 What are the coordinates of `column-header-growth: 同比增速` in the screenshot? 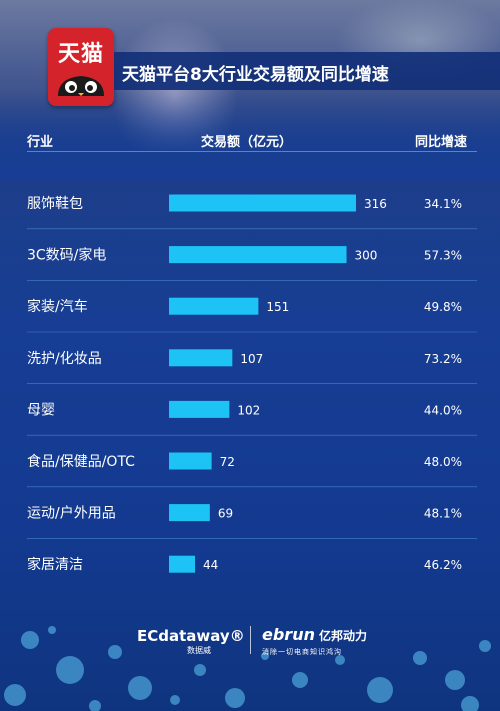 It's located at (441, 142).